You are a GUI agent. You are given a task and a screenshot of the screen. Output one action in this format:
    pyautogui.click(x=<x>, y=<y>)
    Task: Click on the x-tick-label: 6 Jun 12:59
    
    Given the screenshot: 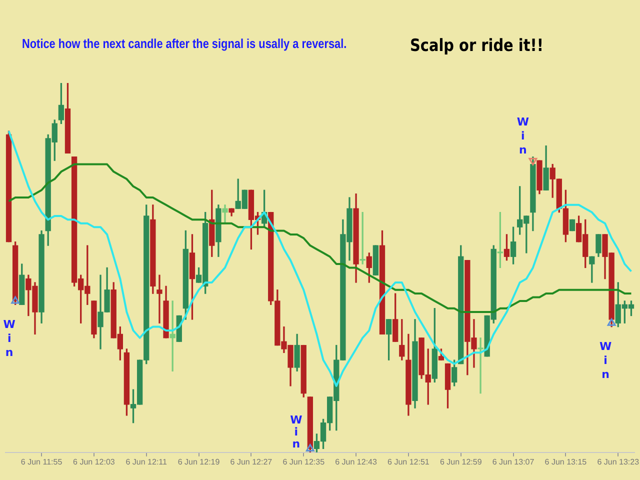 What is the action you would take?
    pyautogui.click(x=461, y=461)
    